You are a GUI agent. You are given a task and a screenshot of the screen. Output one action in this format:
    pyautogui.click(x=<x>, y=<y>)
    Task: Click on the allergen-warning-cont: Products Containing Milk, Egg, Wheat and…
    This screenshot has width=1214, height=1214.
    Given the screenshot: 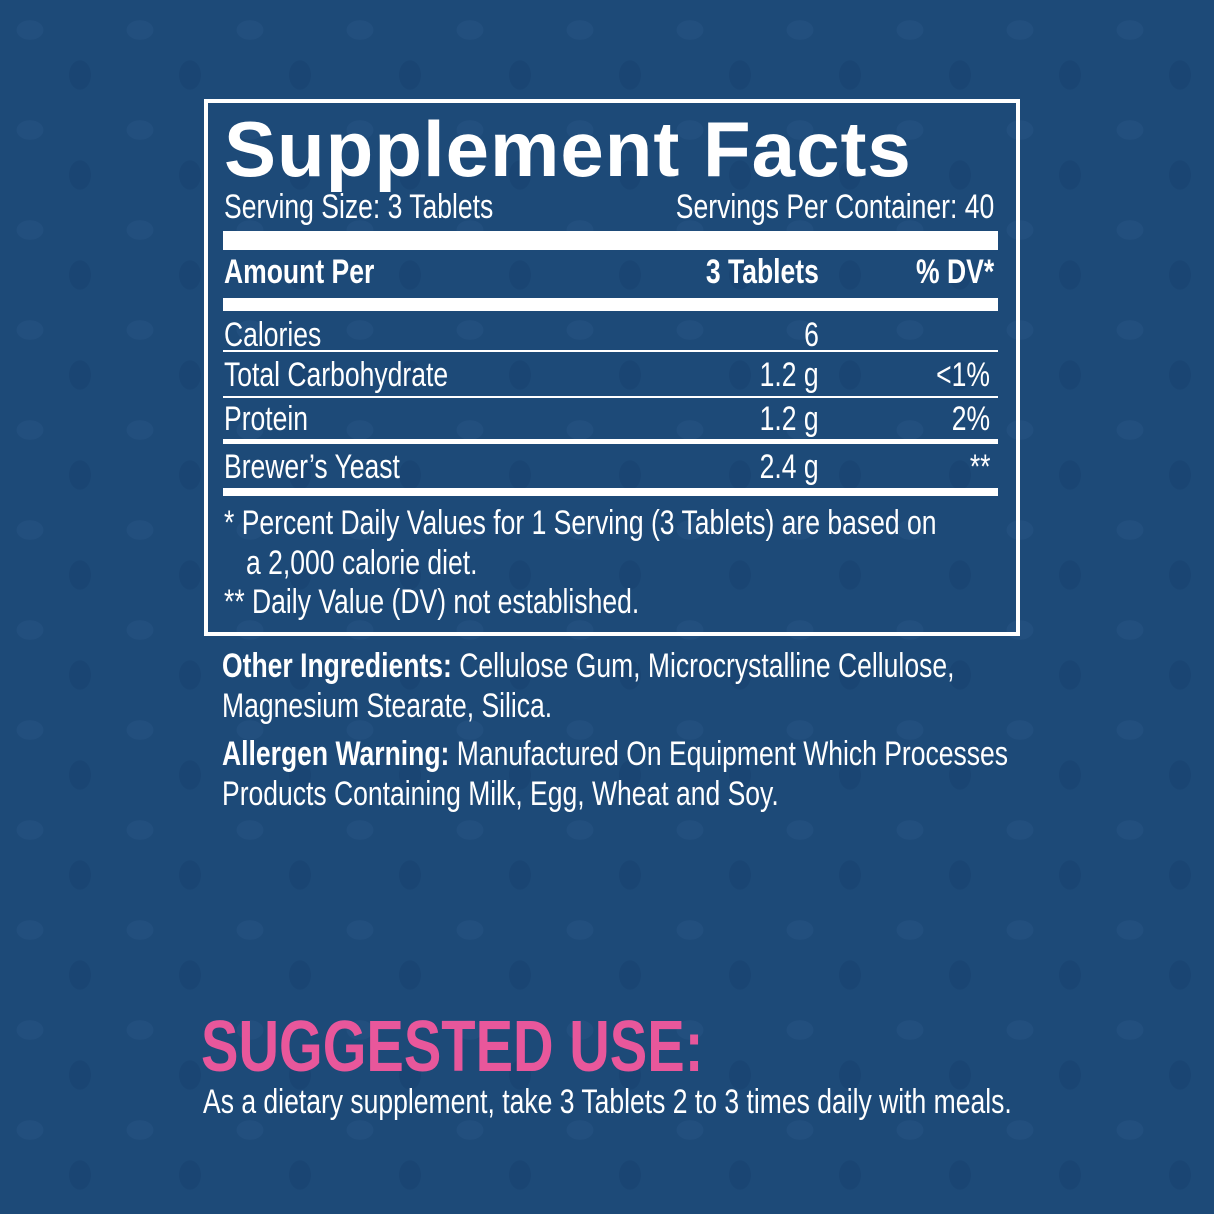 What is the action you would take?
    pyautogui.click(x=500, y=794)
    